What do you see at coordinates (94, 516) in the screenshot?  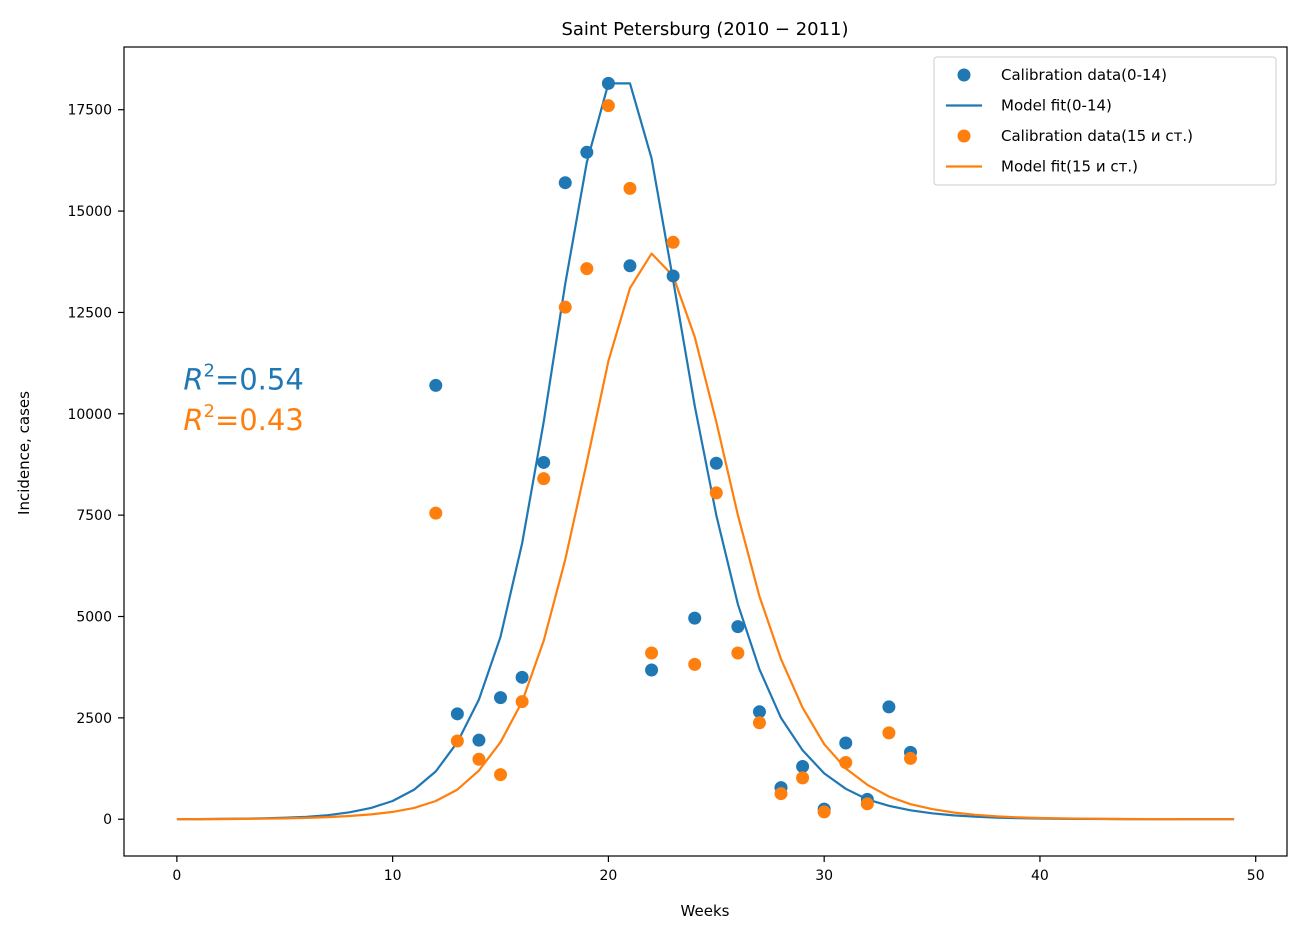 I see `y-tick-label: 7500` at bounding box center [94, 516].